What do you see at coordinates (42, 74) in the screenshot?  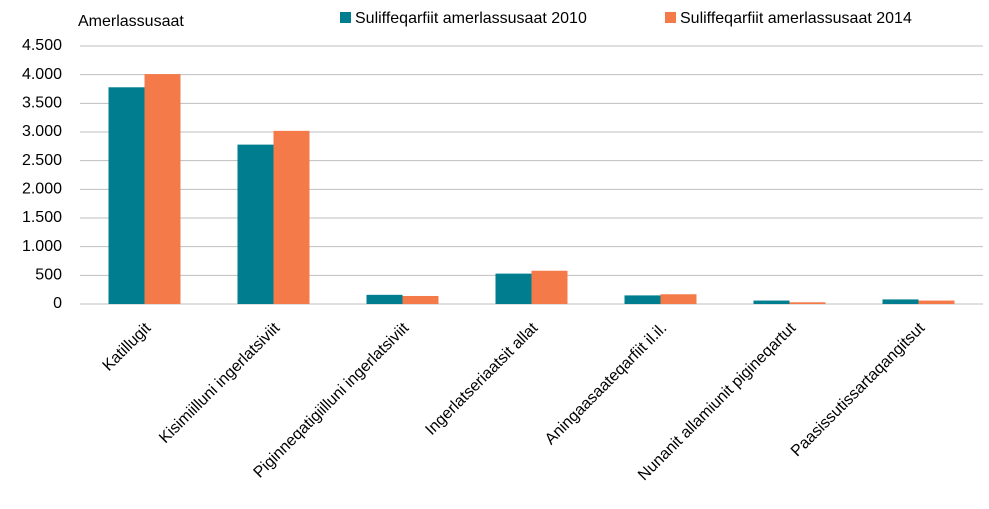 I see `y-tick-label: 4.000` at bounding box center [42, 74].